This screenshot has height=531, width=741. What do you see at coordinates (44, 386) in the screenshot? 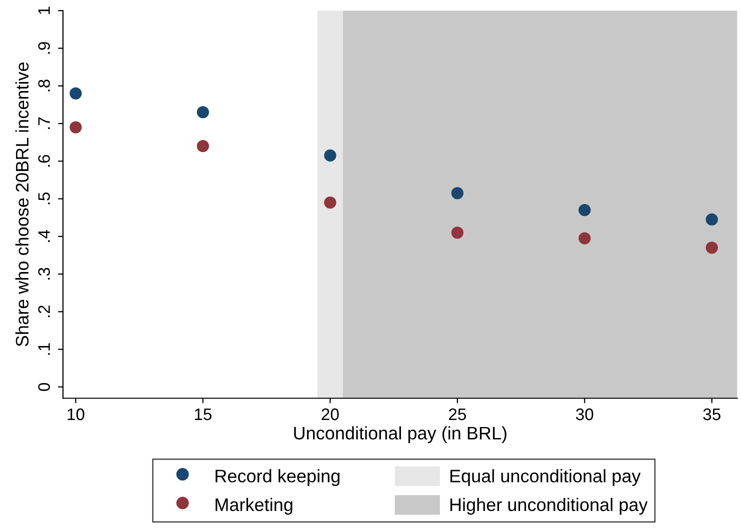
I see `y-tick-label: 0` at bounding box center [44, 386].